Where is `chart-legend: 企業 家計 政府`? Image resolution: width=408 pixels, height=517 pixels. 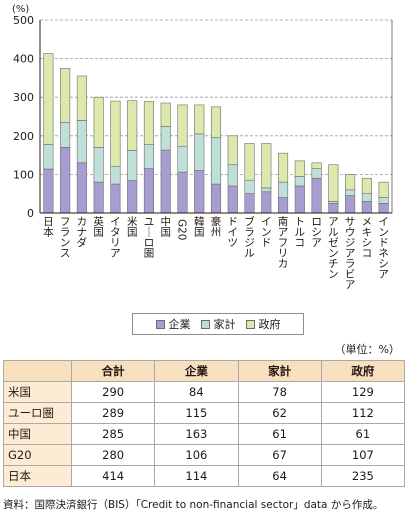
chart-legend: 企業 家計 政府 is located at coordinates (218, 324).